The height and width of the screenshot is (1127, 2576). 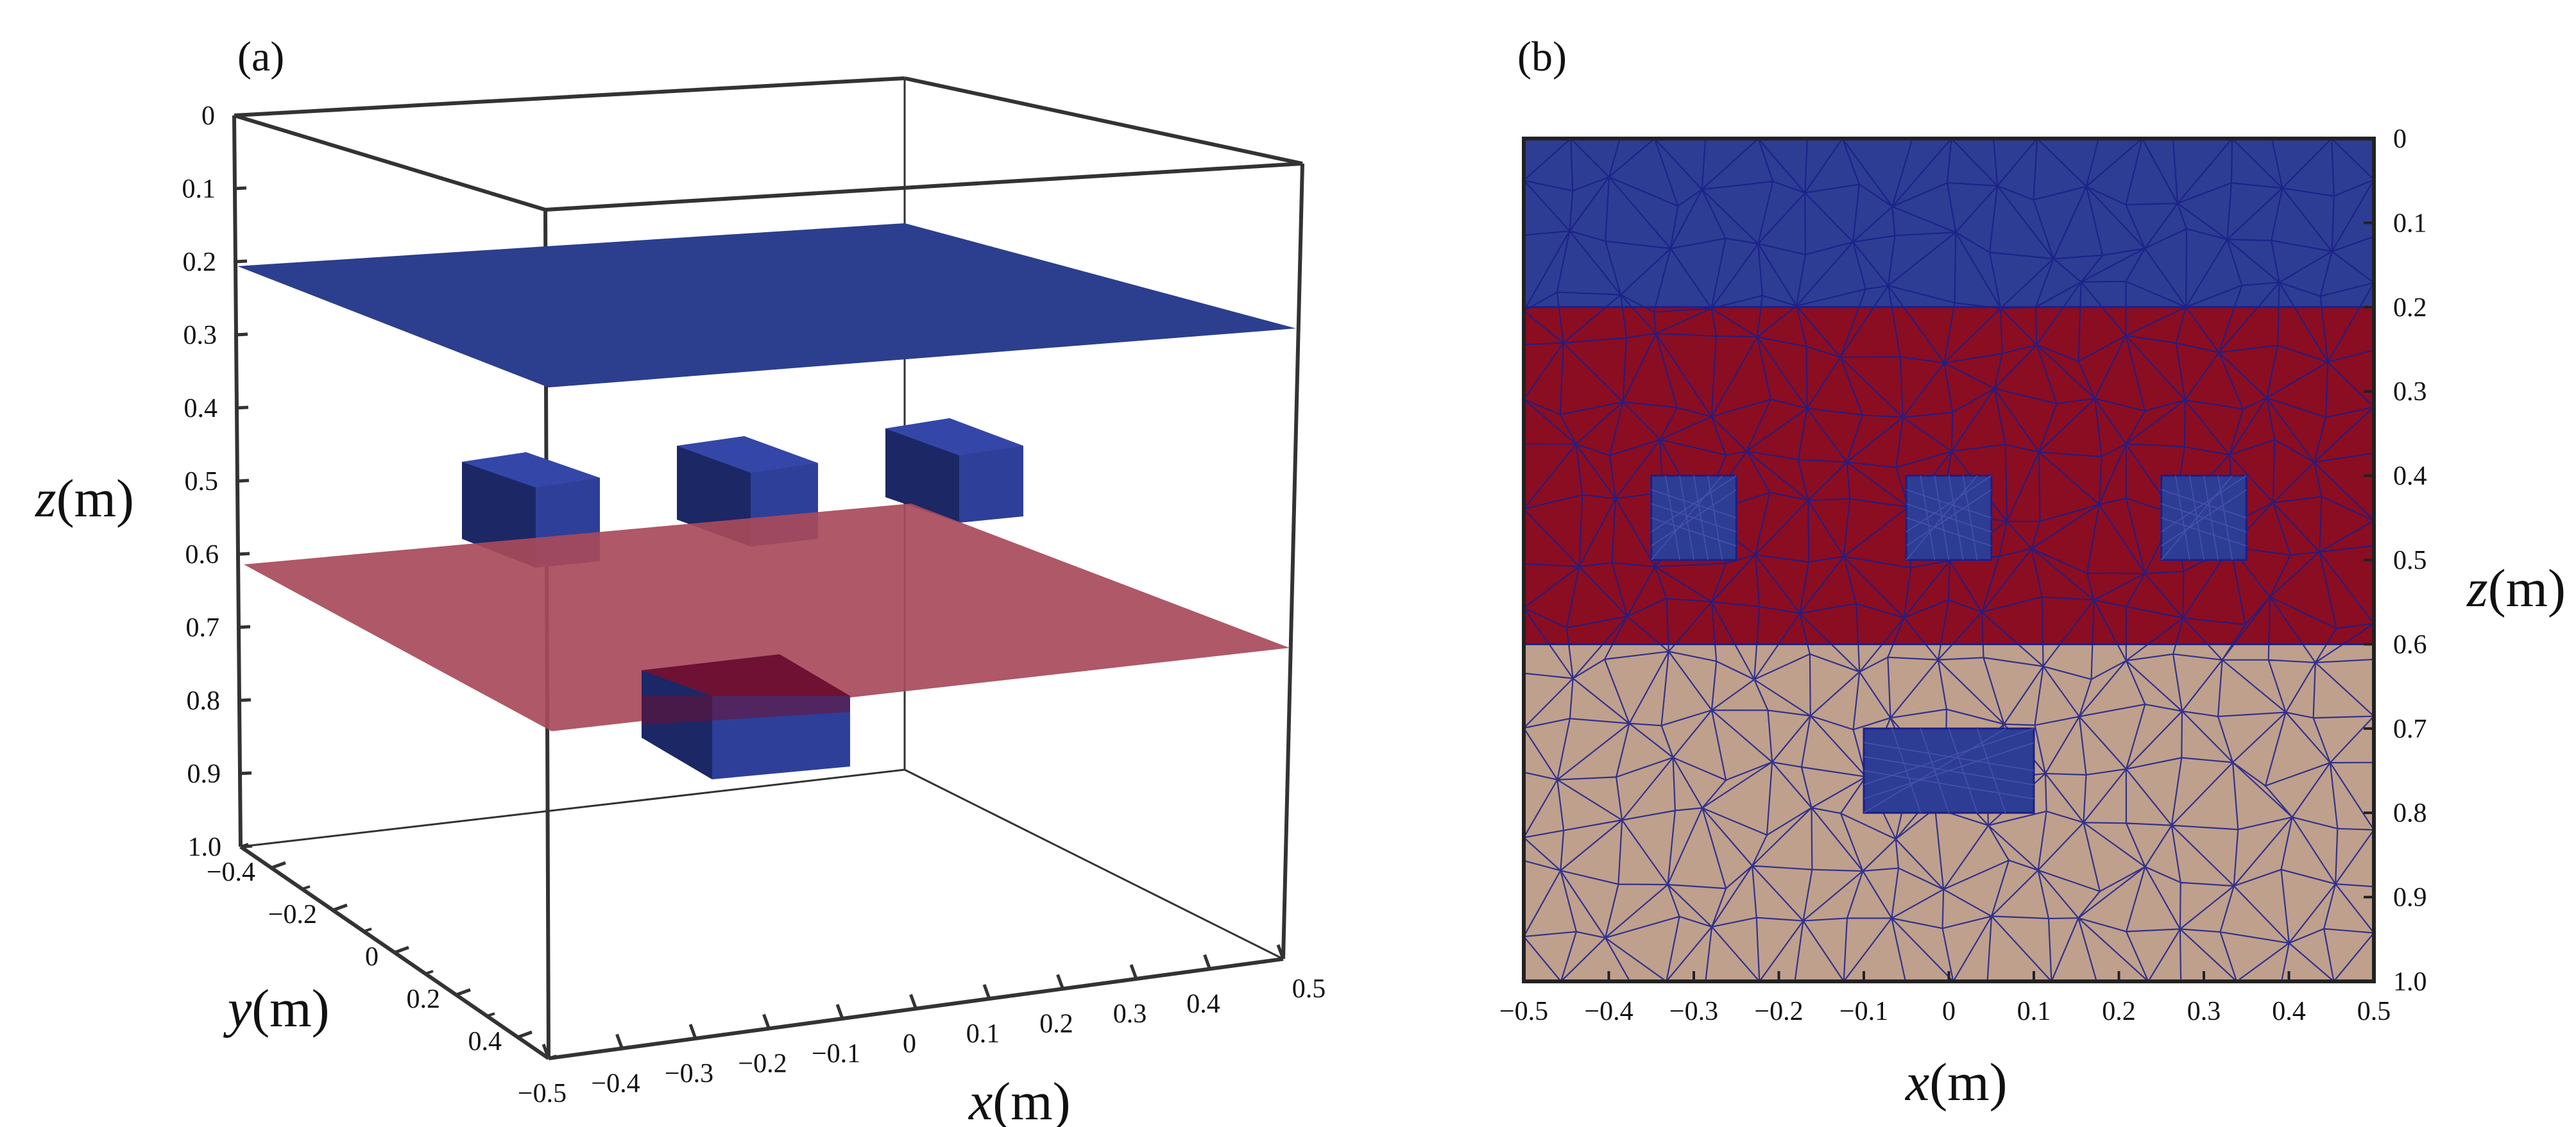 I want to click on y-tick-label: −0.2, so click(x=292, y=914).